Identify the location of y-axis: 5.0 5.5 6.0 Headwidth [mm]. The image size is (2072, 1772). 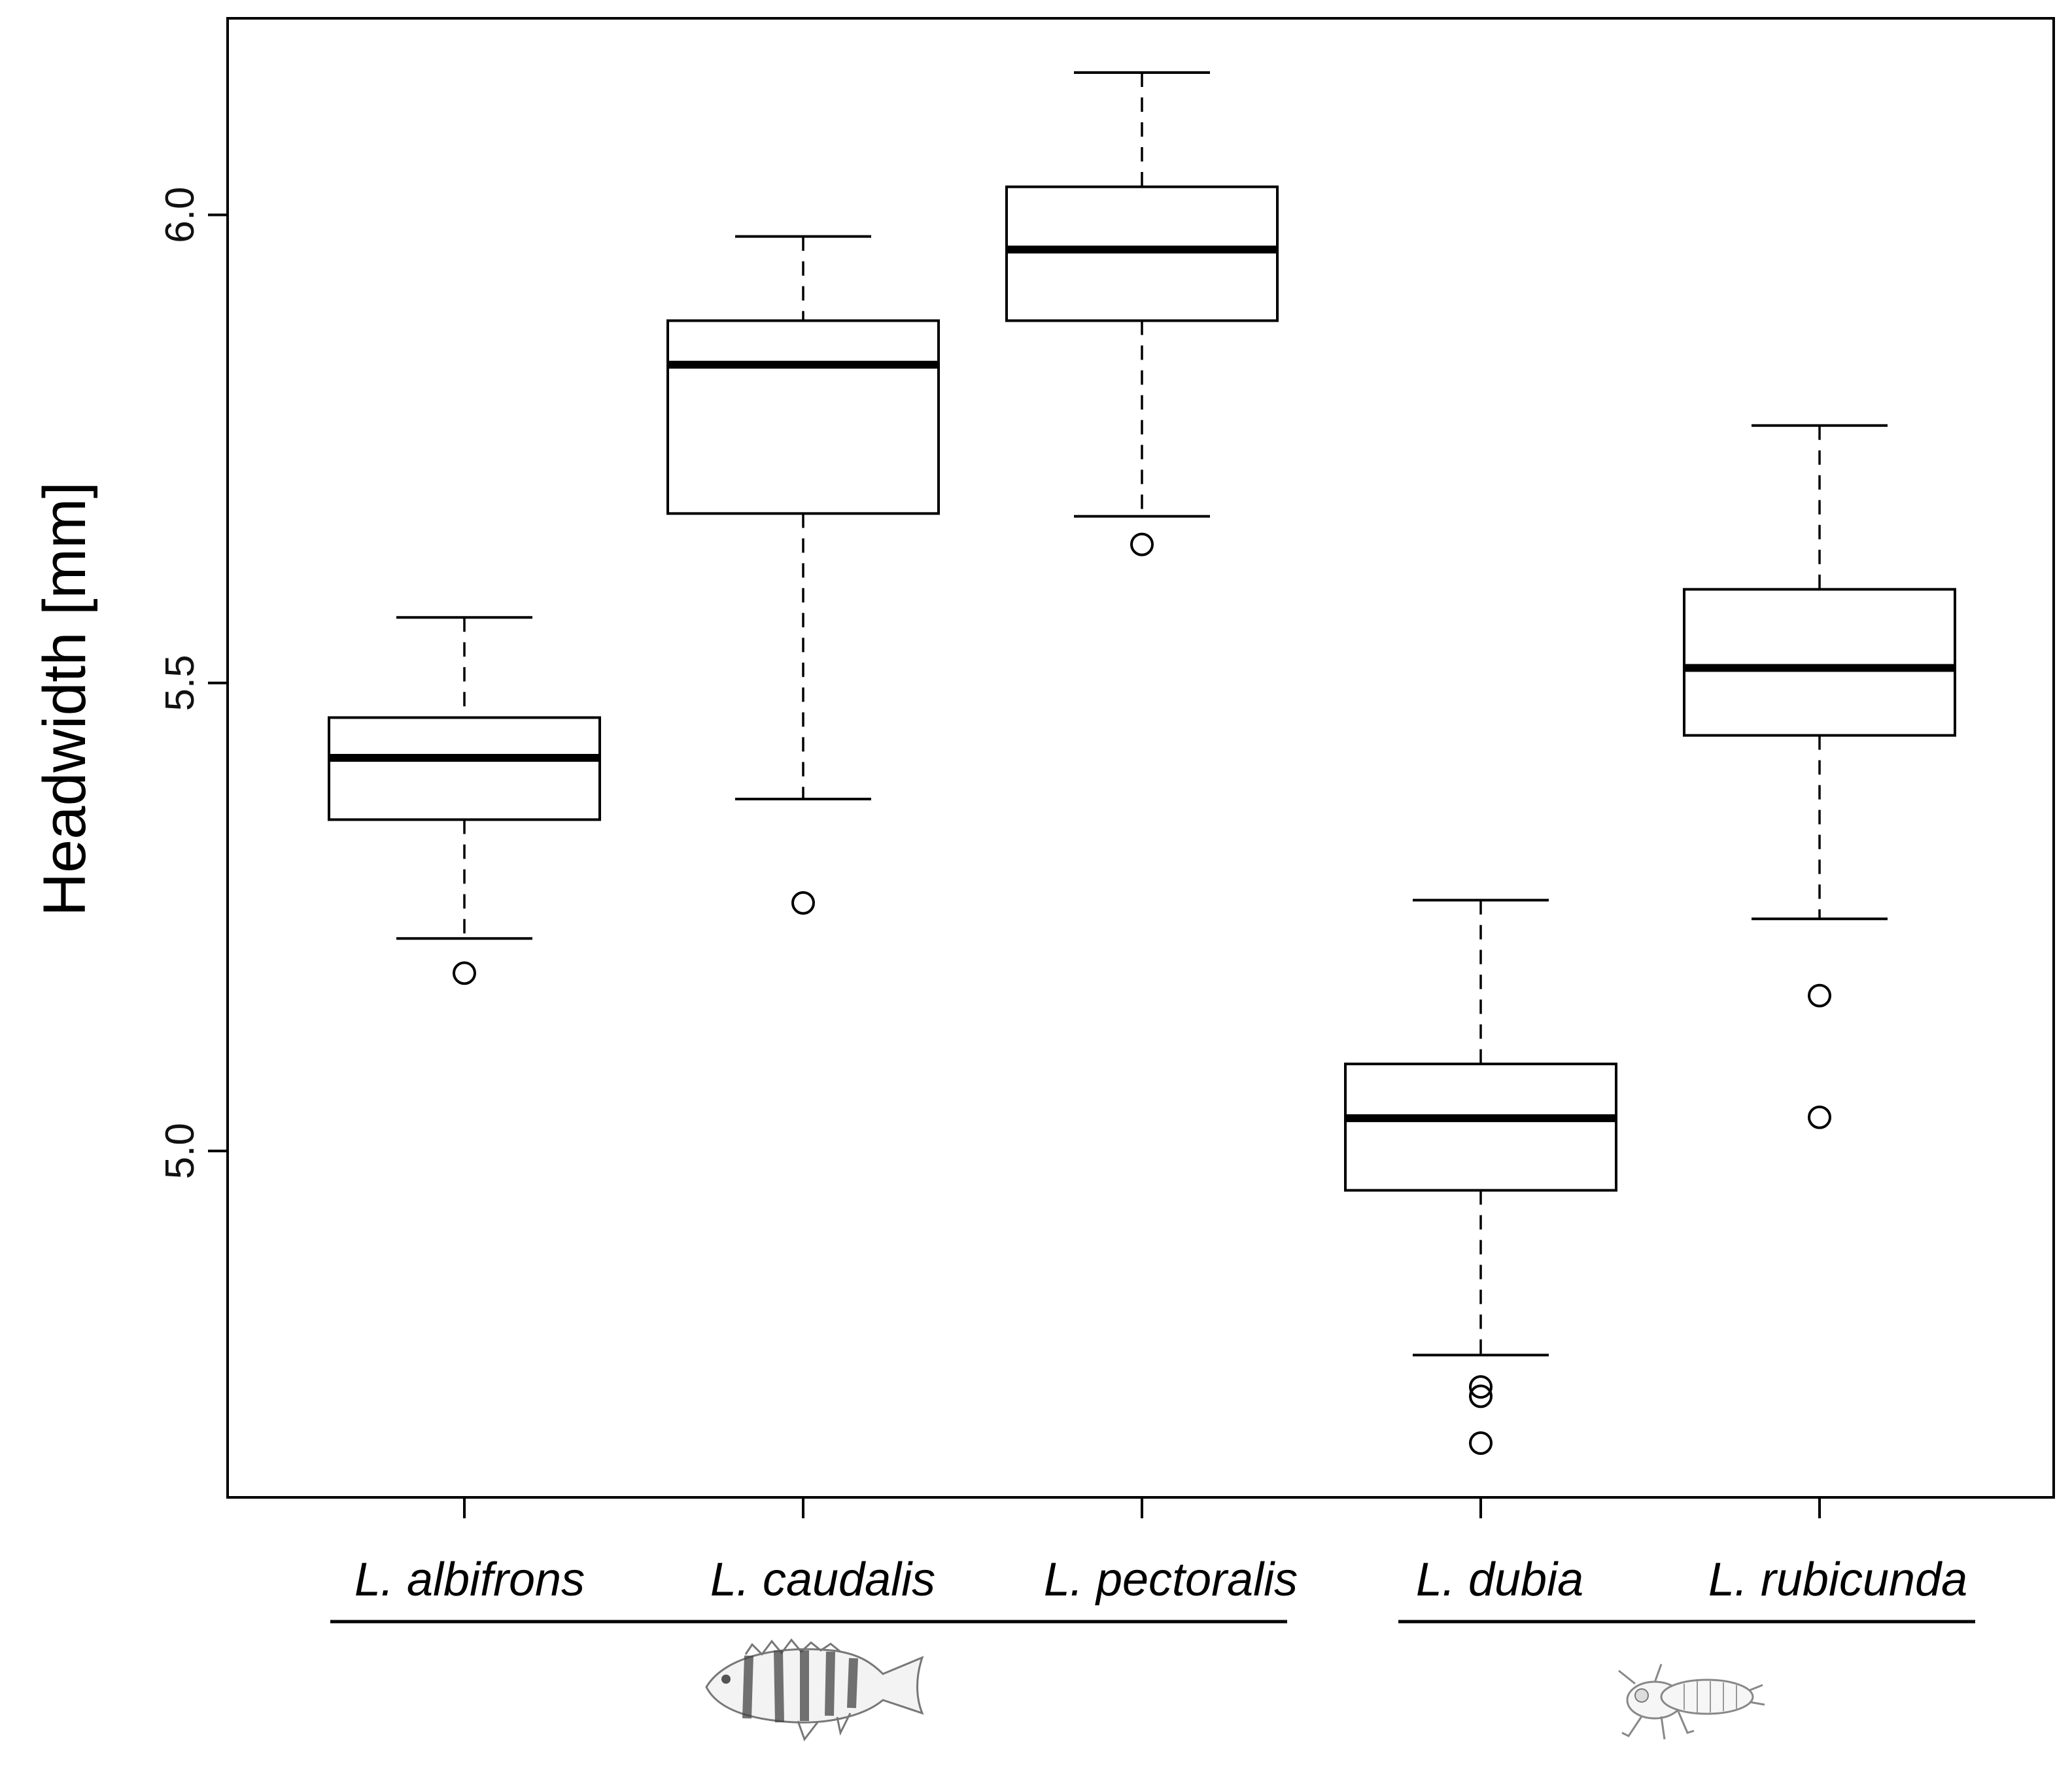
(129, 683).